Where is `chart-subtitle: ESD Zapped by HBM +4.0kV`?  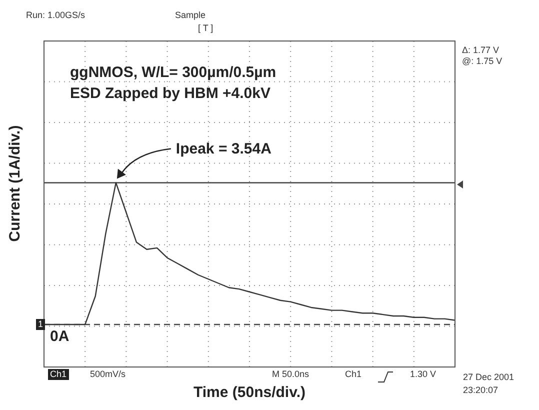 chart-subtitle: ESD Zapped by HBM +4.0kV is located at coordinates (171, 94).